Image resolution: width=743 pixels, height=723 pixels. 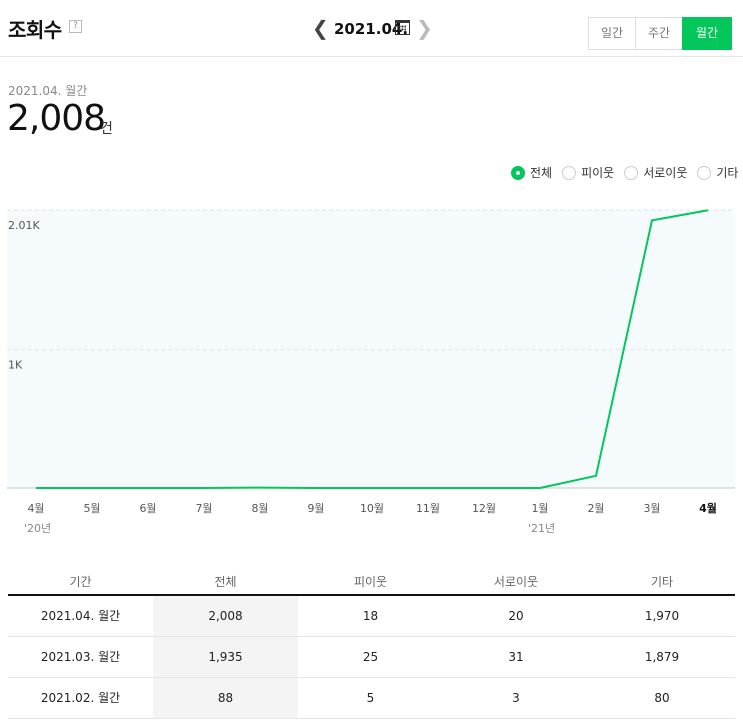 I want to click on chevron-right-icon: ❯, so click(x=424, y=28).